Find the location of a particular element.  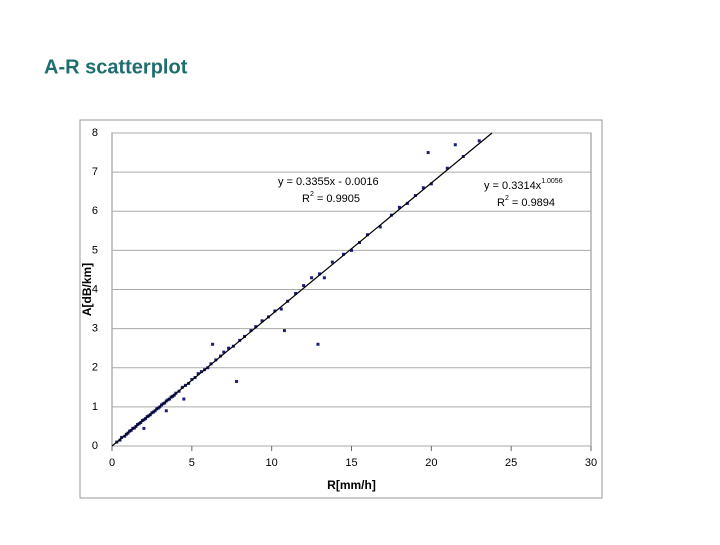

equation: y = 0.3355x - 0.0016 is located at coordinates (328, 182).